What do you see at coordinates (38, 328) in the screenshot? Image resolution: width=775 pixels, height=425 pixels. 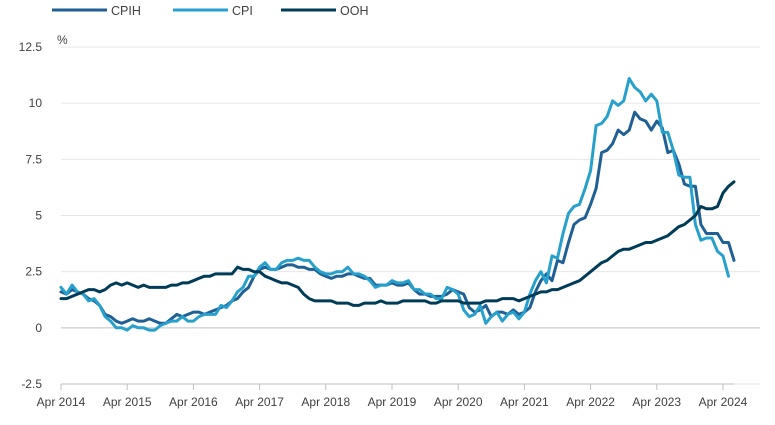 I see `y-tick-label: 0` at bounding box center [38, 328].